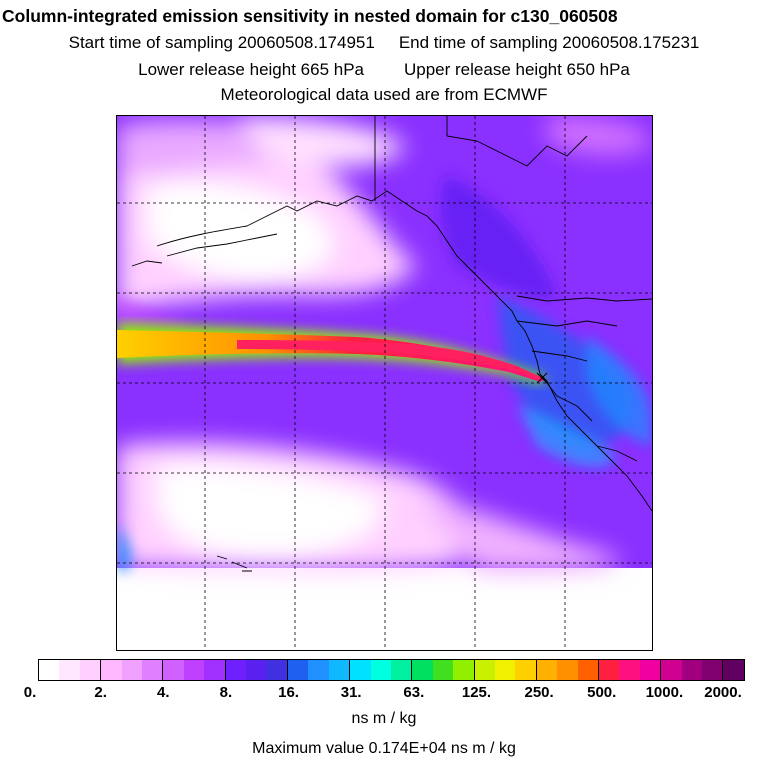 The width and height of the screenshot is (768, 768). I want to click on colorbar-tick-label: 250., so click(539, 692).